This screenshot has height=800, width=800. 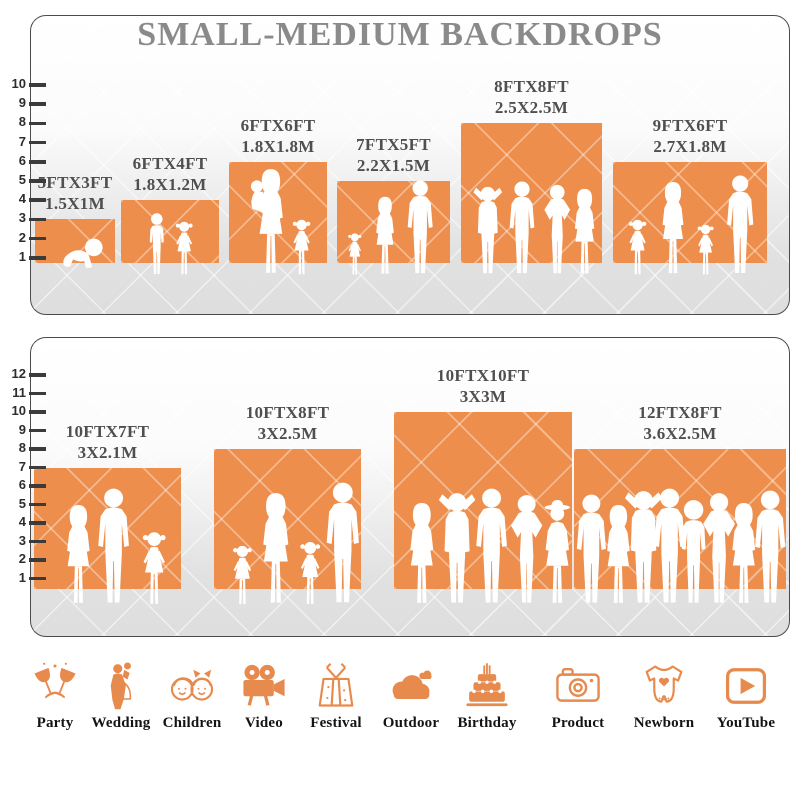 What do you see at coordinates (108, 442) in the screenshot?
I see `backdrop-size-label: 10FTX7FT 3X2.1M` at bounding box center [108, 442].